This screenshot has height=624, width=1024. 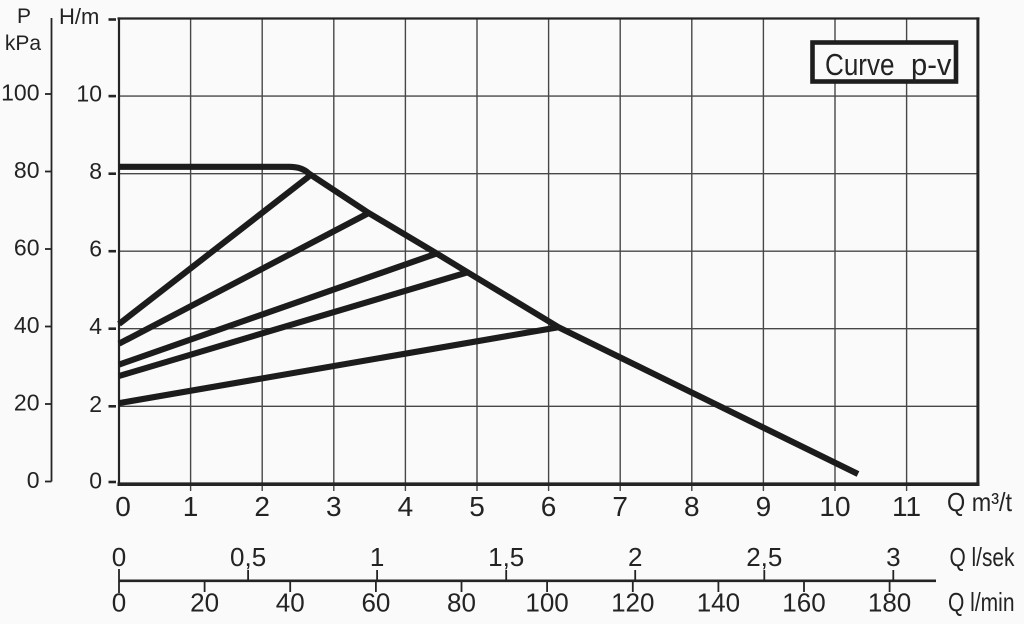 I want to click on svg-text: Q m³/t, so click(x=980, y=502).